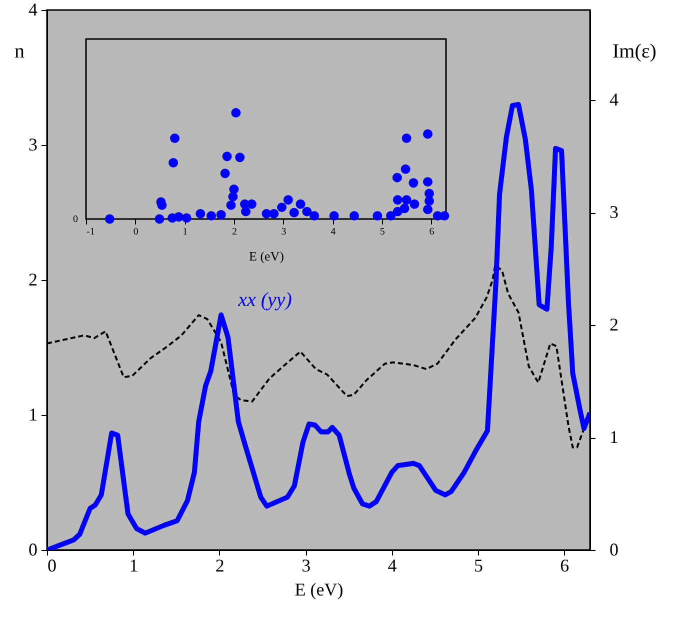 Image resolution: width=694 pixels, height=618 pixels. Describe the element at coordinates (19, 51) in the screenshot. I see `y-axis-title: n` at that location.